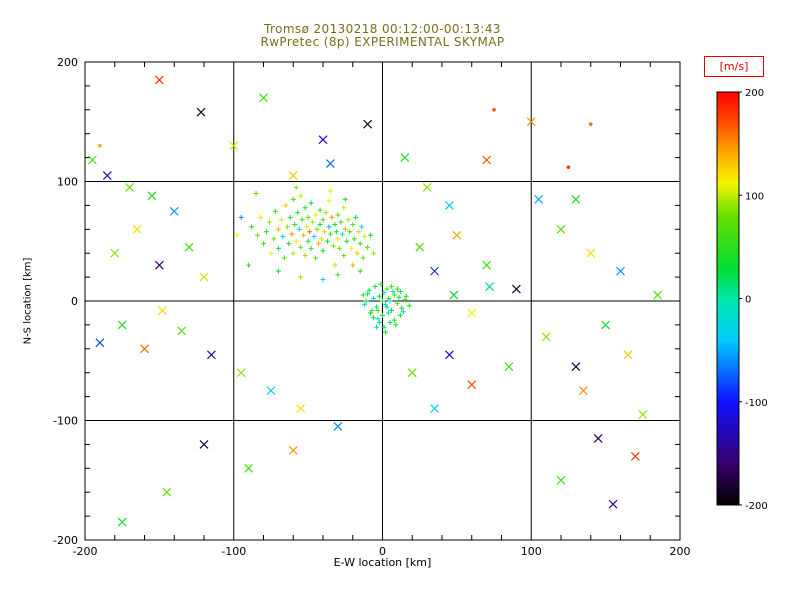  I want to click on x-tick-label: 200, so click(680, 551).